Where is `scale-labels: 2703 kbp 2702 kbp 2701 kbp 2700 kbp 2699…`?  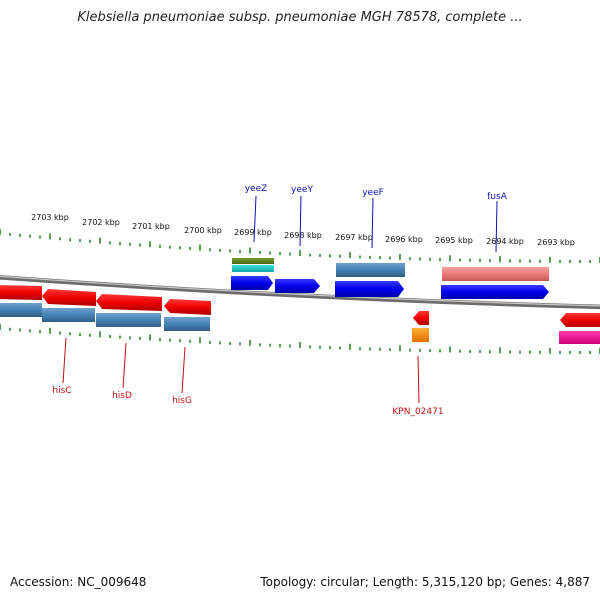 scale-labels: 2703 kbp 2702 kbp 2701 kbp 2700 kbp 2699… is located at coordinates (303, 230).